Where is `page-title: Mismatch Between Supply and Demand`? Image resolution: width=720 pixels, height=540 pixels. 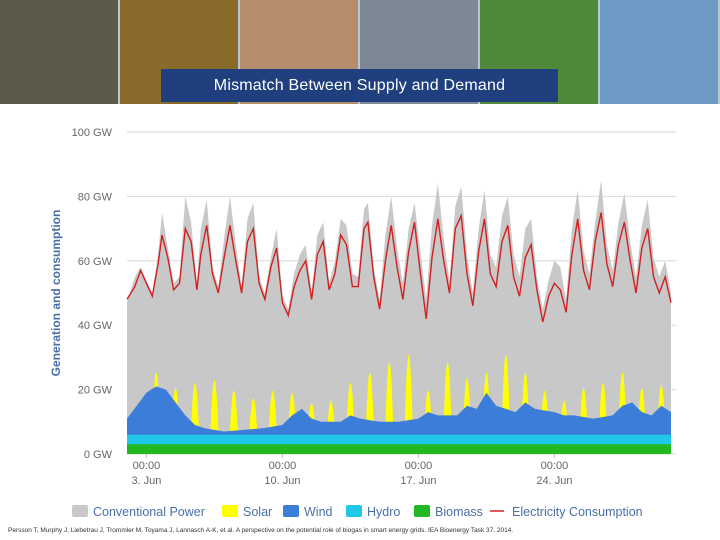 page-title: Mismatch Between Supply and Demand is located at coordinates (359, 85).